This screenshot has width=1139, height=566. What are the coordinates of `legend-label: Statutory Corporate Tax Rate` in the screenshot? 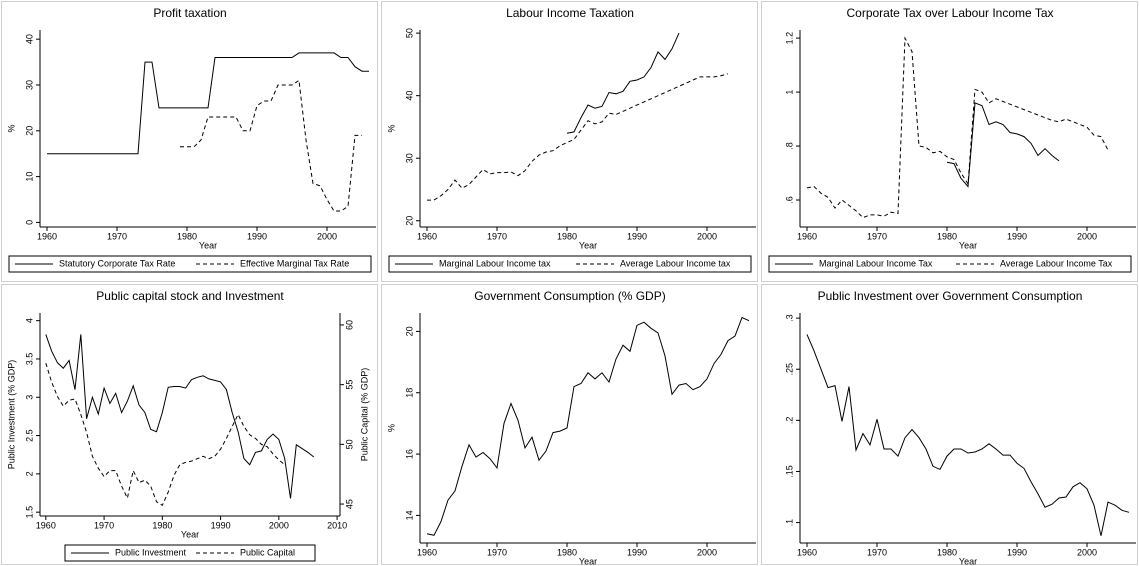 It's located at (117, 263).